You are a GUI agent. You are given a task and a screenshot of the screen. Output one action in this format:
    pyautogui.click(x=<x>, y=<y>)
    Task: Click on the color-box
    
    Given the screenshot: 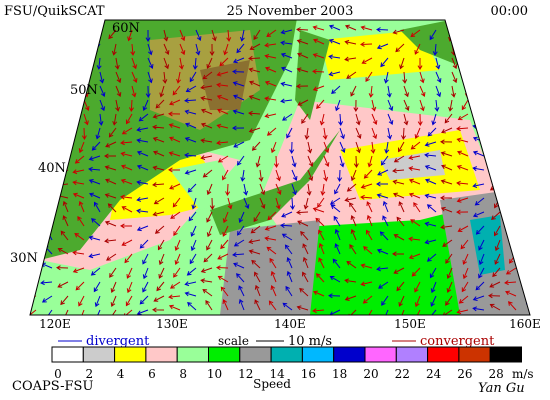 What is the action you would take?
    pyautogui.click(x=286, y=354)
    